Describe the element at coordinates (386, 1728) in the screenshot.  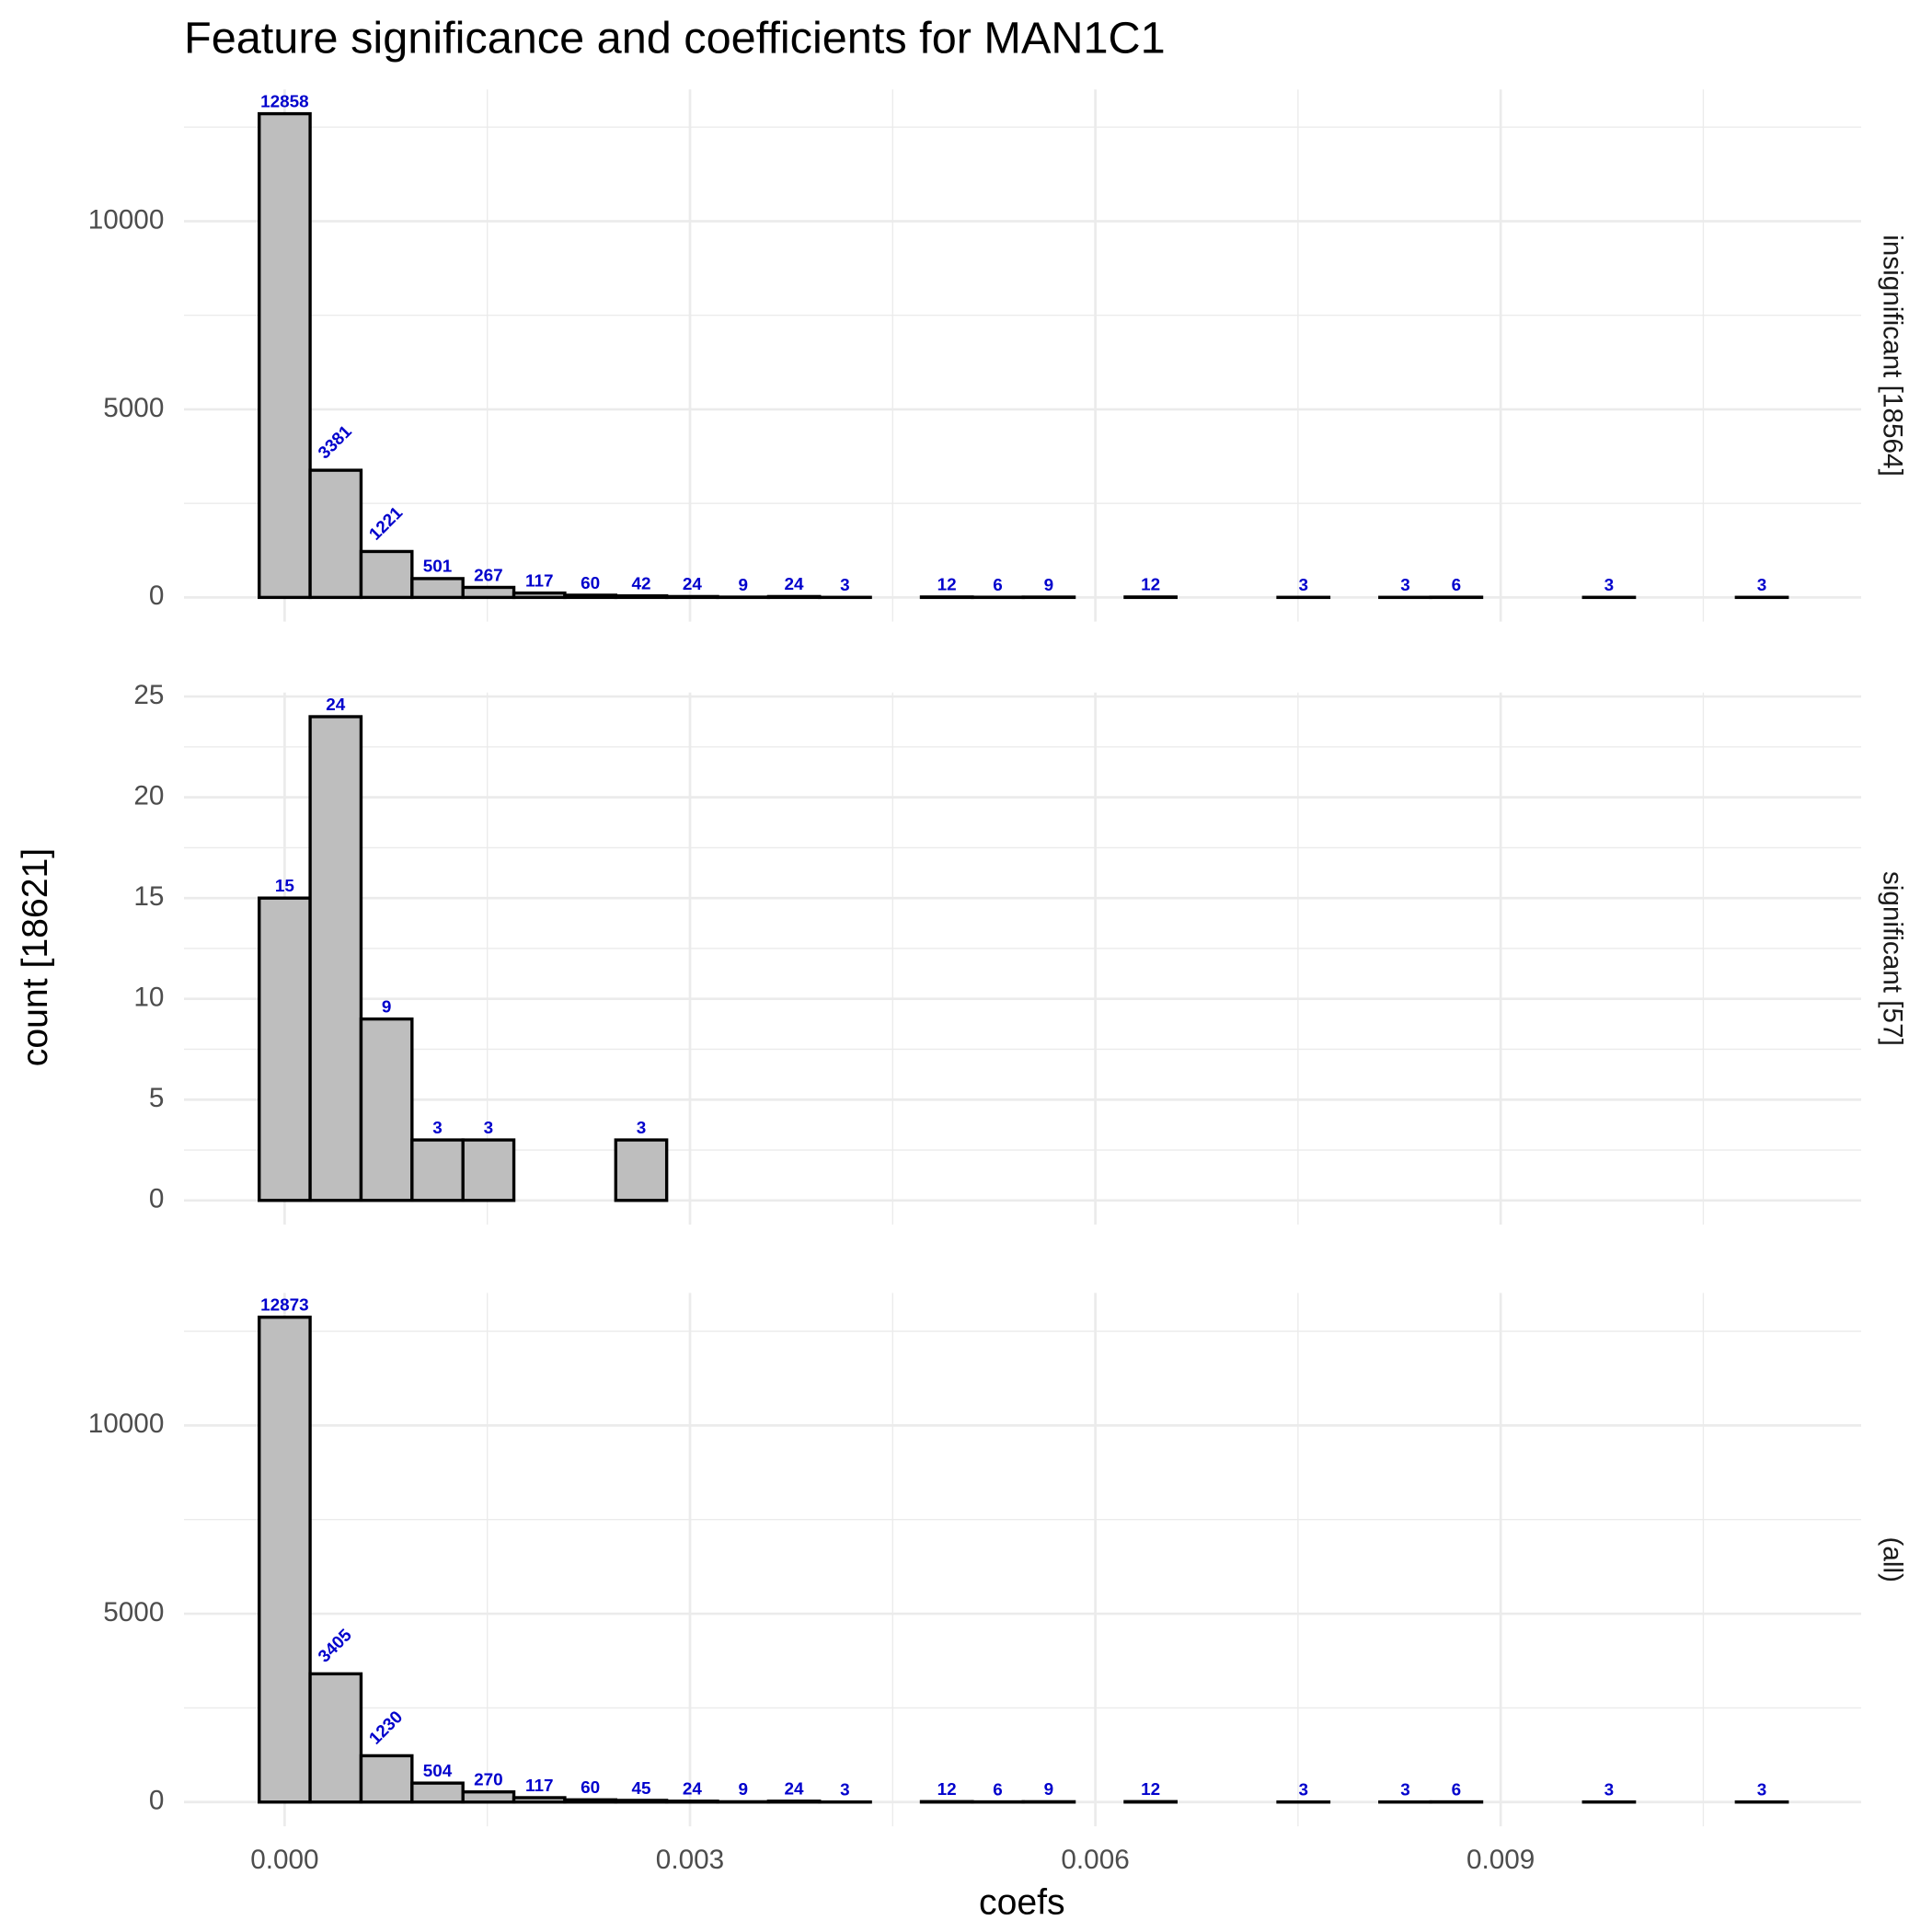
I see `data-label: 1230` at that location.